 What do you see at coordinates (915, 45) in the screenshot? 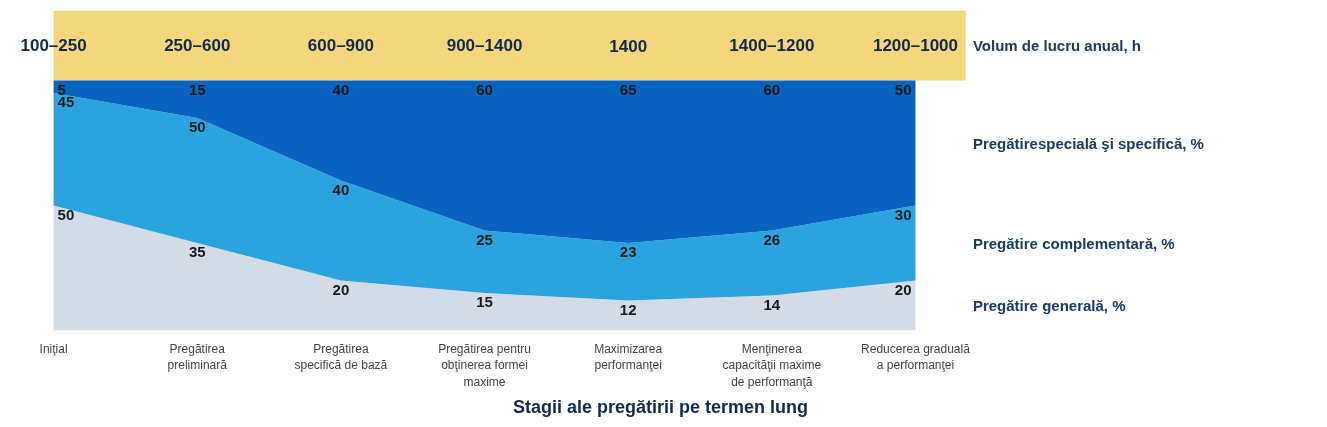
I see `text: 1200–1000` at bounding box center [915, 45].